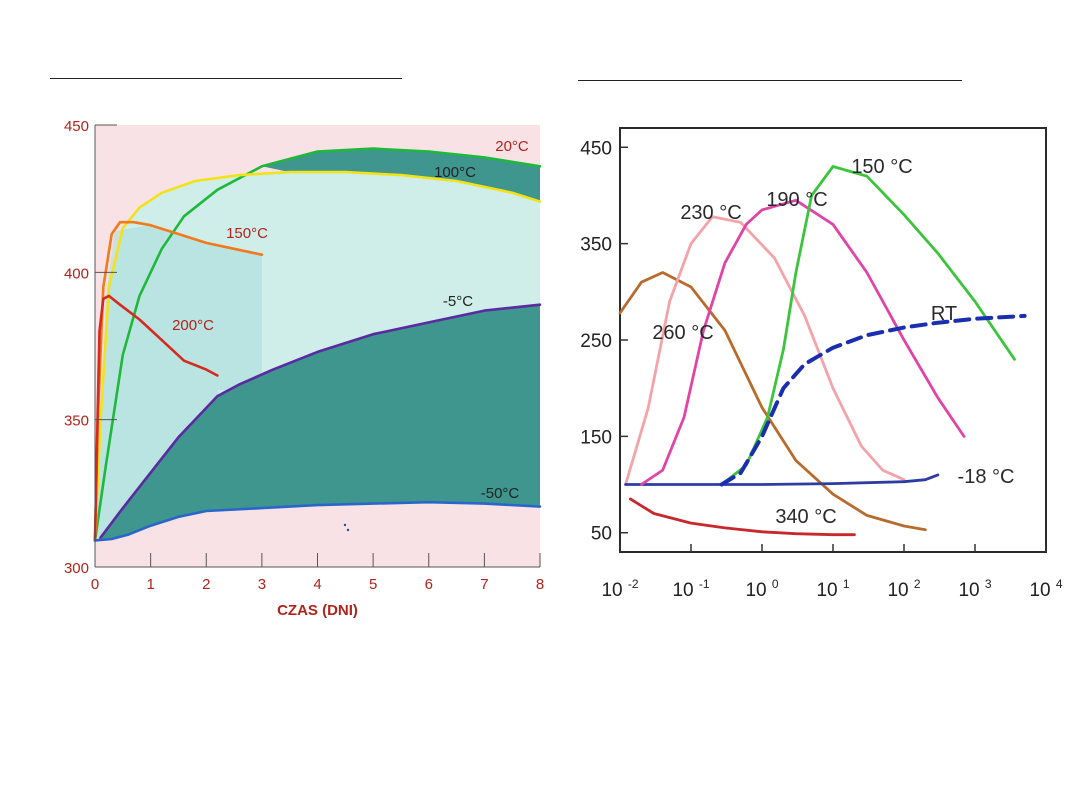  What do you see at coordinates (796, 200) in the screenshot?
I see `series-190c-label: 190 °C` at bounding box center [796, 200].